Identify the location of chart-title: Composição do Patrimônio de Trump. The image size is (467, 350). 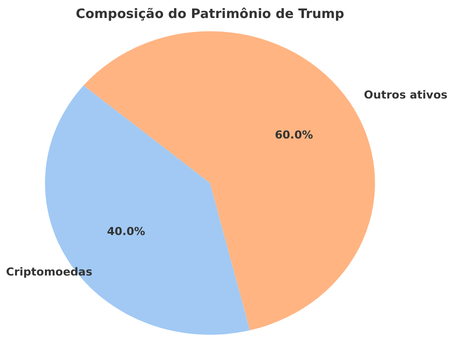
(210, 14).